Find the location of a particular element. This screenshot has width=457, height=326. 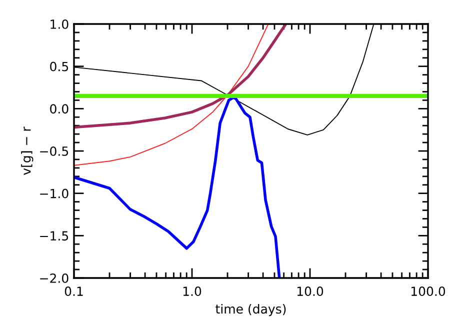

y-tick-label: 1.0 is located at coordinates (59, 24).